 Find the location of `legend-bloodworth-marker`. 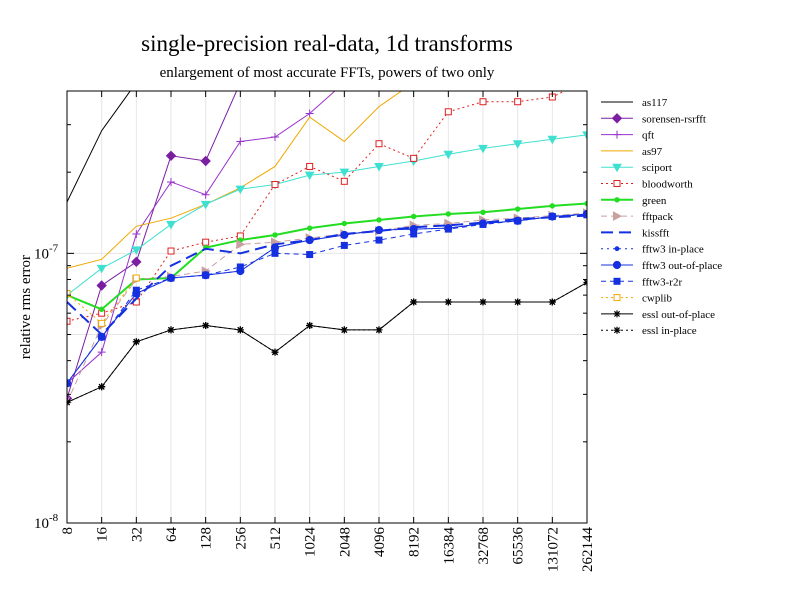

legend-bloodworth-marker is located at coordinates (617, 183).